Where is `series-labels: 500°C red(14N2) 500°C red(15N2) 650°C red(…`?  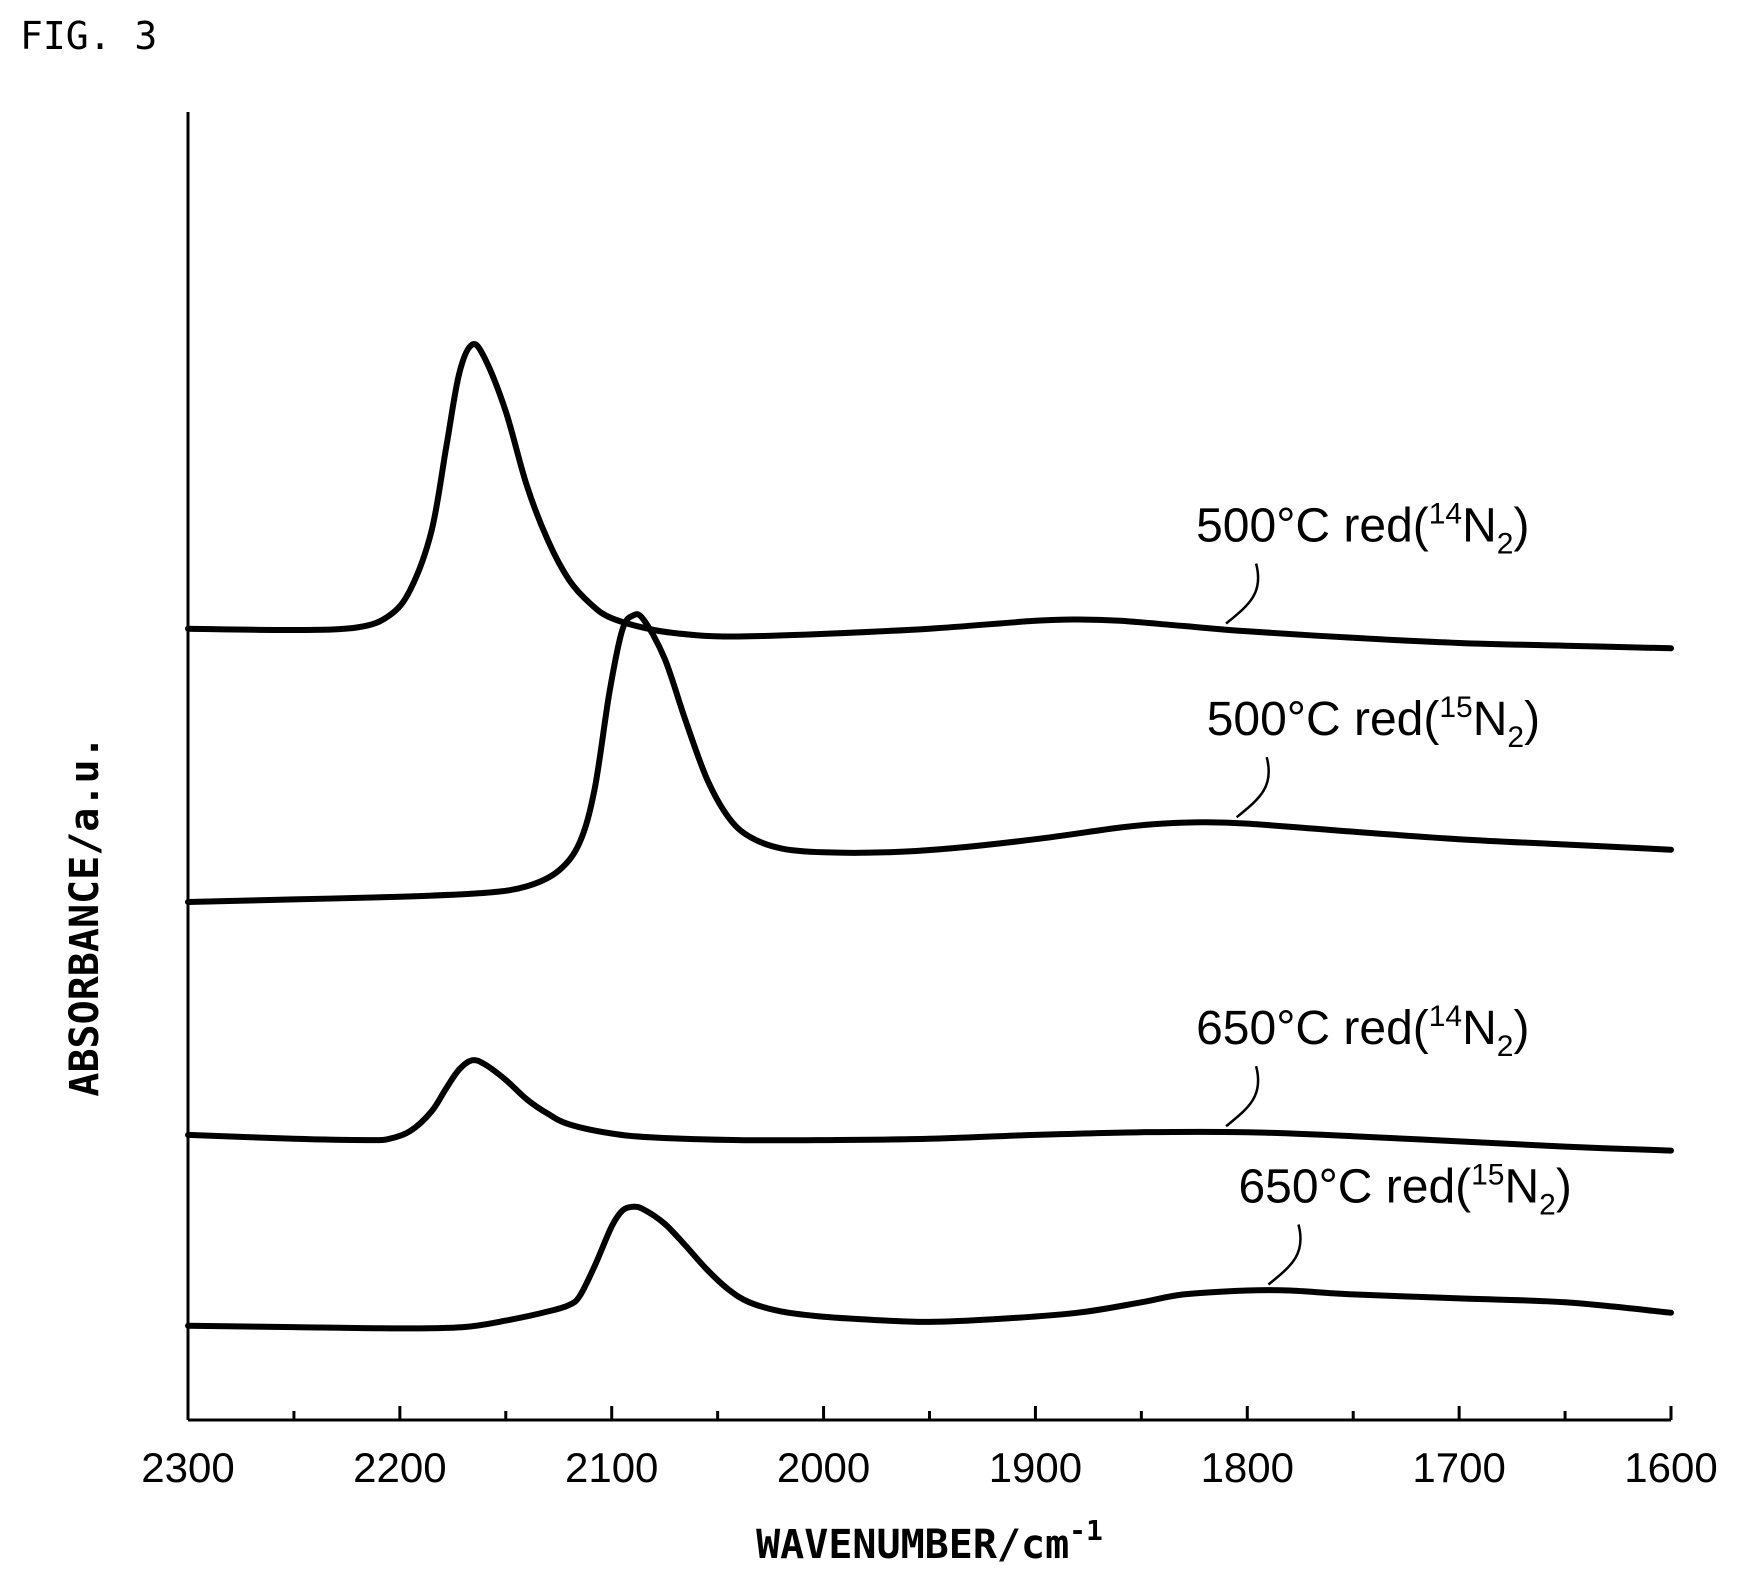
series-labels: 500°C red(14N2) 500°C red(15N2) 650°C red(… is located at coordinates (1384, 892).